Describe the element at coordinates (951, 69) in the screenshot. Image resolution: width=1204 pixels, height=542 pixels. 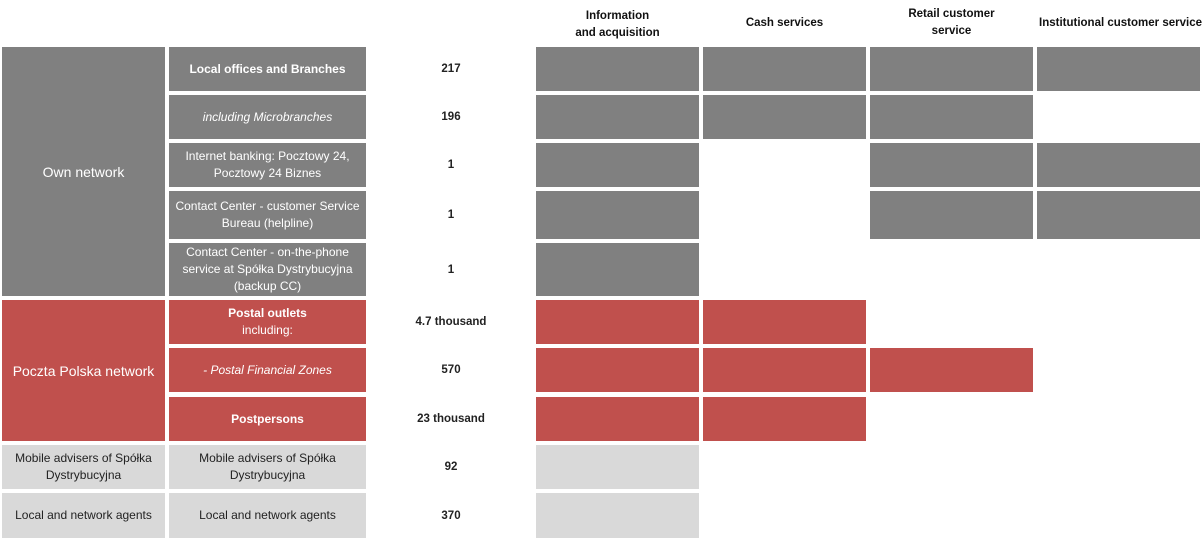
I see `cell-local-offices-retail` at that location.